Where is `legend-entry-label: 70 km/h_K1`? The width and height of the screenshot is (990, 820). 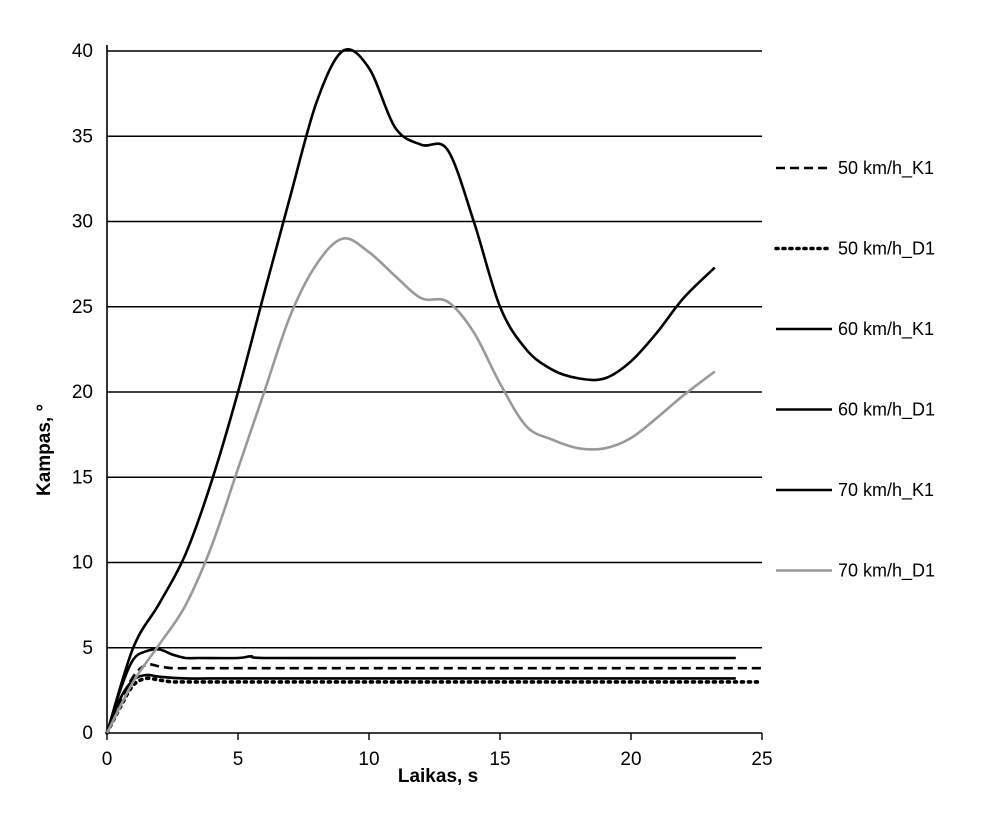
legend-entry-label: 70 km/h_K1 is located at coordinates (886, 490).